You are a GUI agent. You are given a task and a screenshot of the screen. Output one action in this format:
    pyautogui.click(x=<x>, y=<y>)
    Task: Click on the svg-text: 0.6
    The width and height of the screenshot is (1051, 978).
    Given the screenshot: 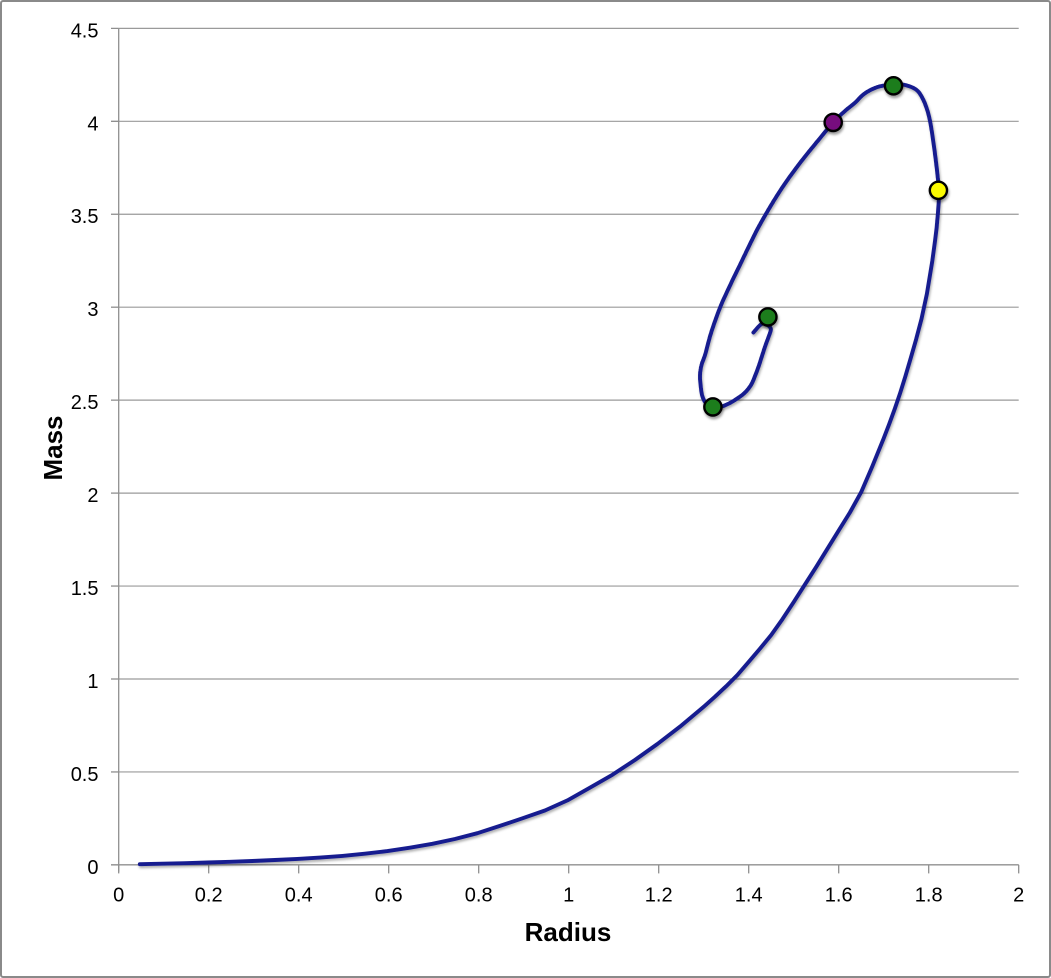 What is the action you would take?
    pyautogui.click(x=389, y=896)
    